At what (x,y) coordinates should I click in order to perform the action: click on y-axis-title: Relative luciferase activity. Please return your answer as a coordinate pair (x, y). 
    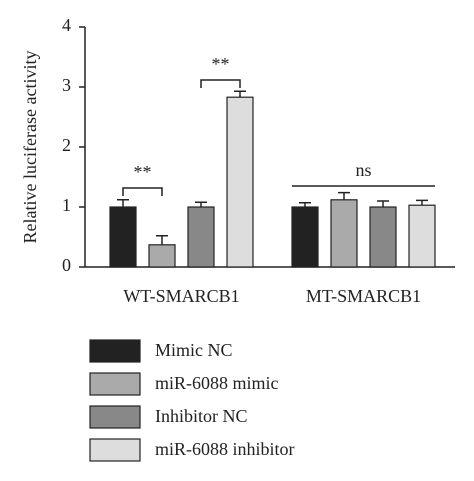
    Looking at the image, I should click on (30, 147).